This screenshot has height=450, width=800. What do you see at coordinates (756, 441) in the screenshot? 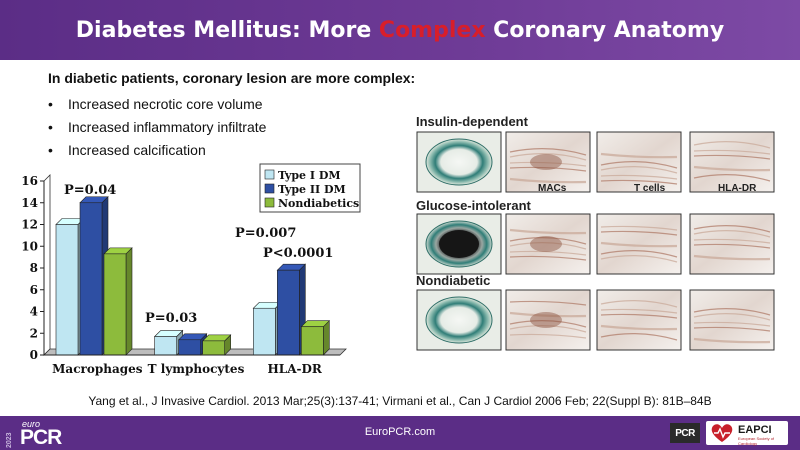
I see `eapci-subtitle: European Society of Cardiology` at bounding box center [756, 441].